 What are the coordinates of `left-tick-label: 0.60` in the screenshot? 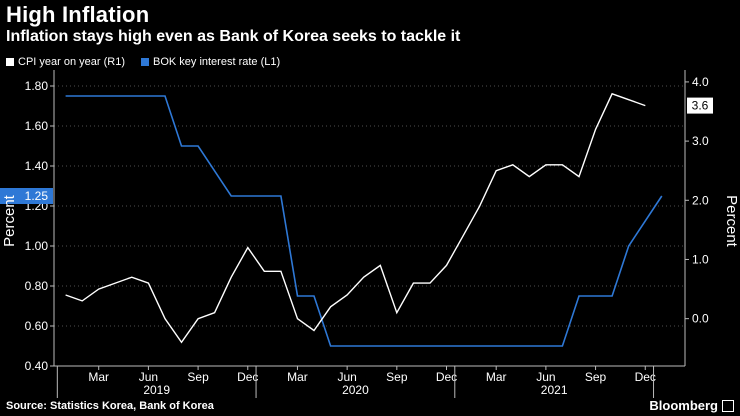 It's located at (37, 326).